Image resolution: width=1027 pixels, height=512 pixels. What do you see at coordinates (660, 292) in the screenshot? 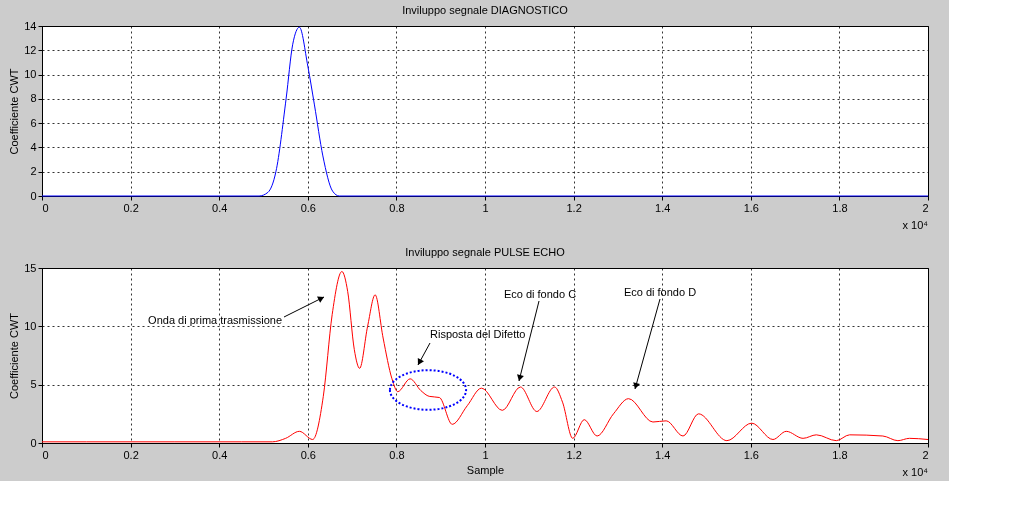
I see `annotation: Eco di fondo D` at bounding box center [660, 292].